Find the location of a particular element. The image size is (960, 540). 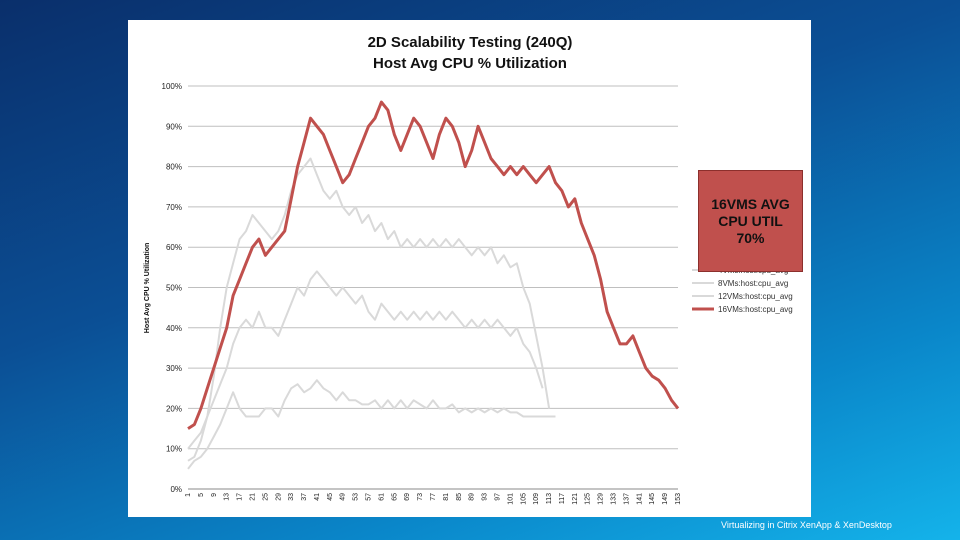

x-tick-label: 149 is located at coordinates (665, 499).